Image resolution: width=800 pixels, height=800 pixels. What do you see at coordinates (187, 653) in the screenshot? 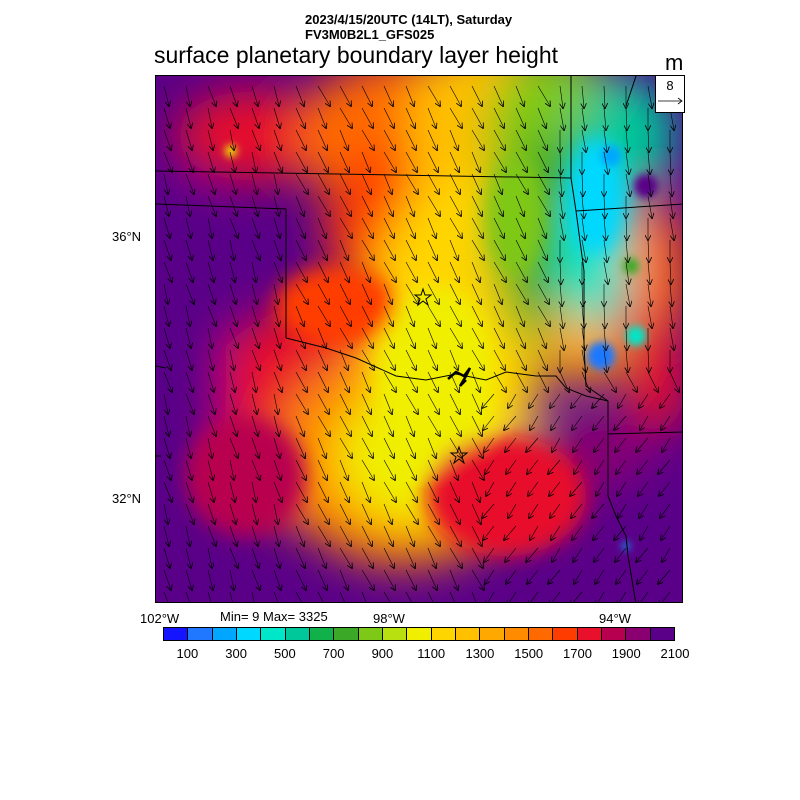
I see `colorbar-label: 100` at bounding box center [187, 653].